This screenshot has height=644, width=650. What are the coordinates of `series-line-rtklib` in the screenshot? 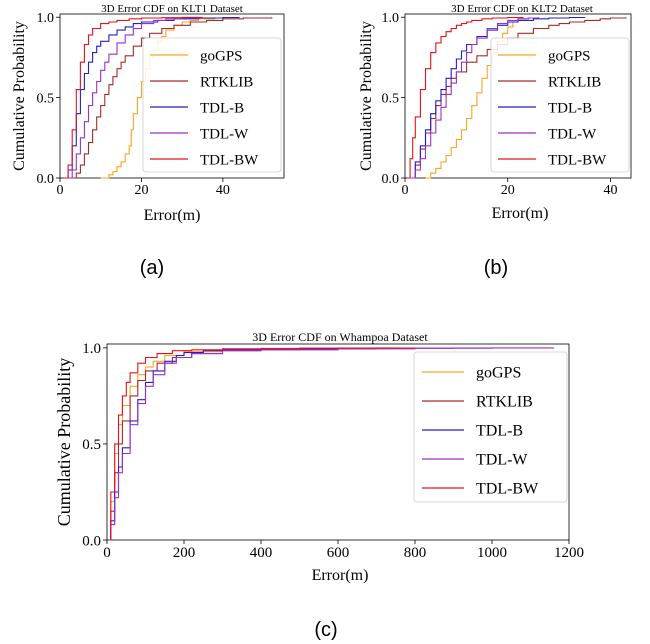 It's located at (172, 98).